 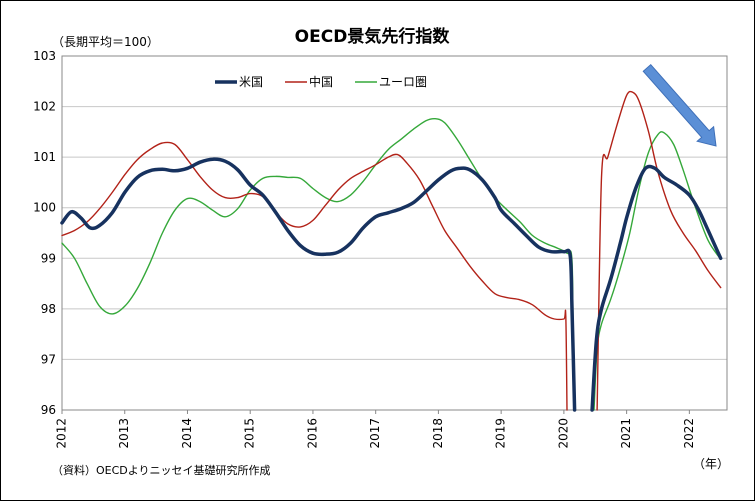 What do you see at coordinates (403, 82) in the screenshot?
I see `legend-label-3: ユーロ圏` at bounding box center [403, 82].